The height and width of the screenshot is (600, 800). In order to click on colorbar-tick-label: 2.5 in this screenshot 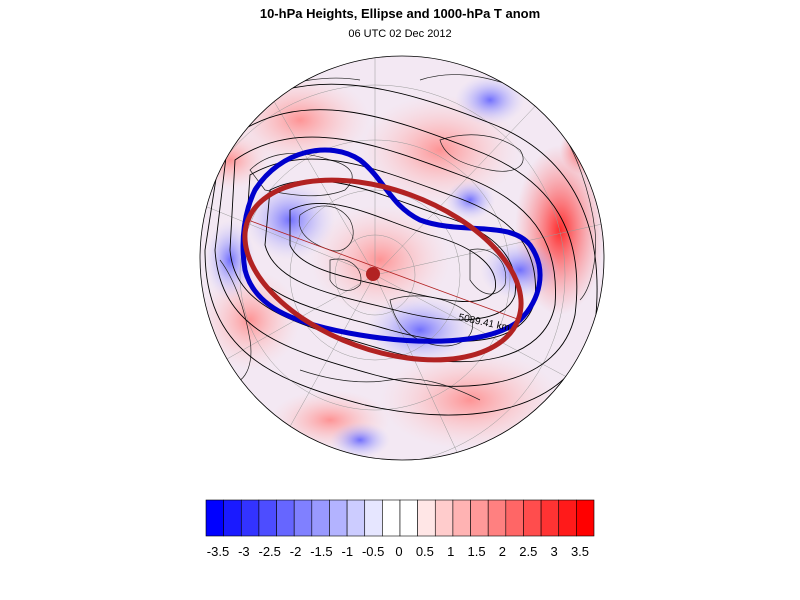, I will do `click(528, 551)`.